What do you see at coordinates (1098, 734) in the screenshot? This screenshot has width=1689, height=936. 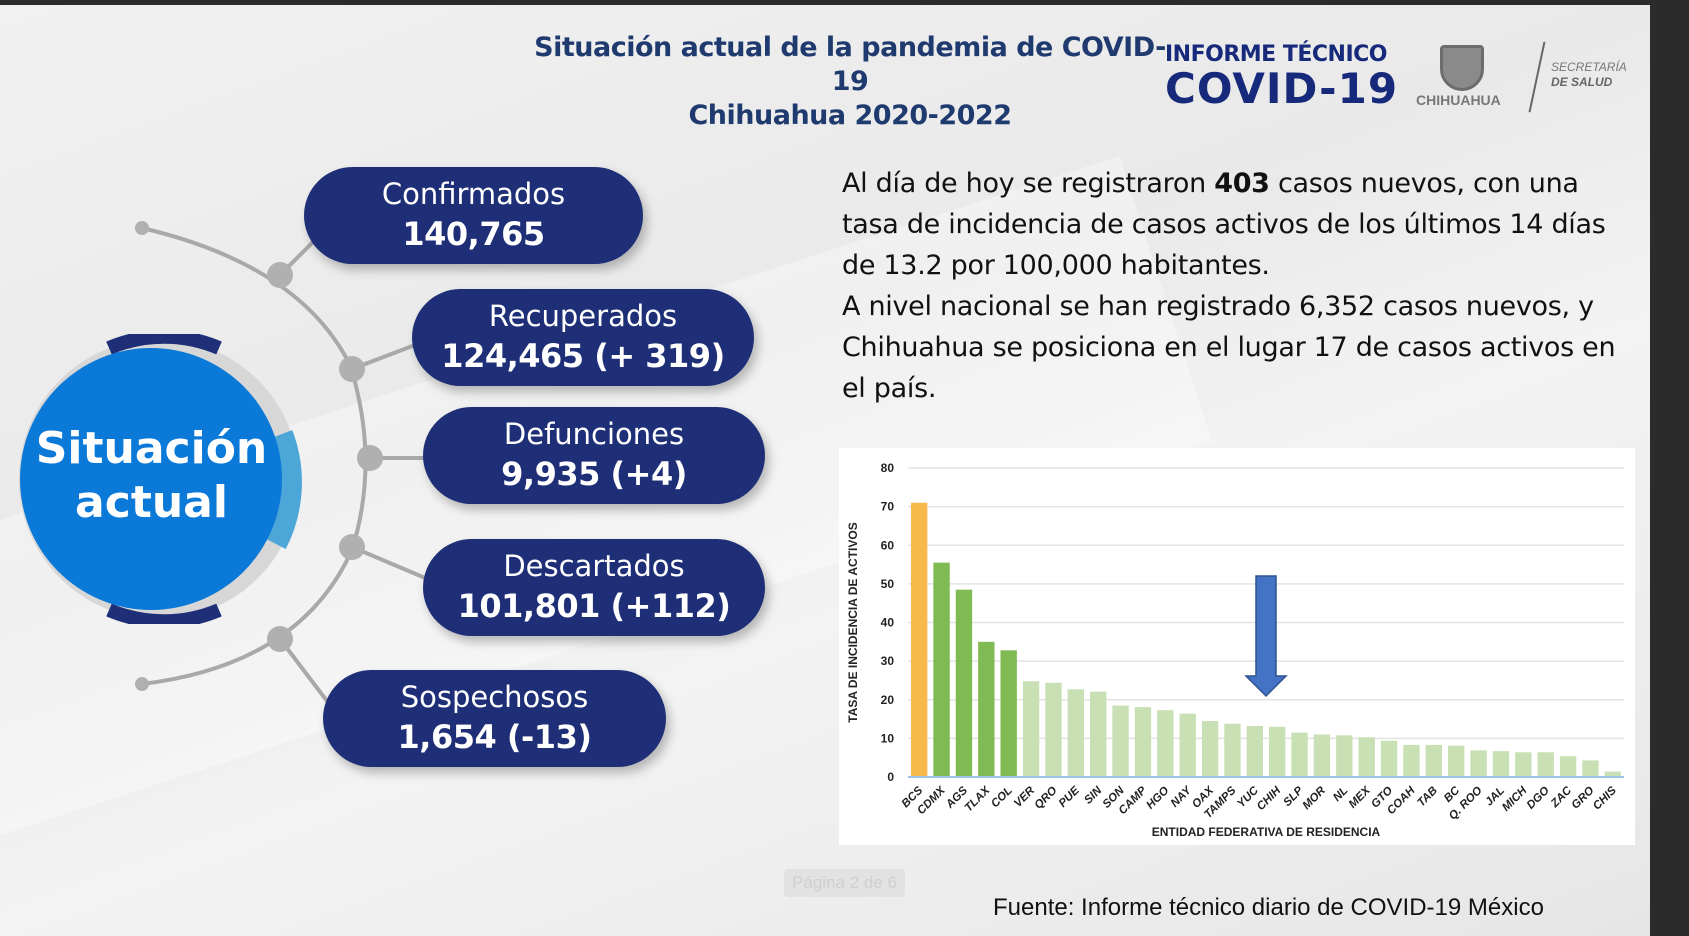 I see `bar-sin` at bounding box center [1098, 734].